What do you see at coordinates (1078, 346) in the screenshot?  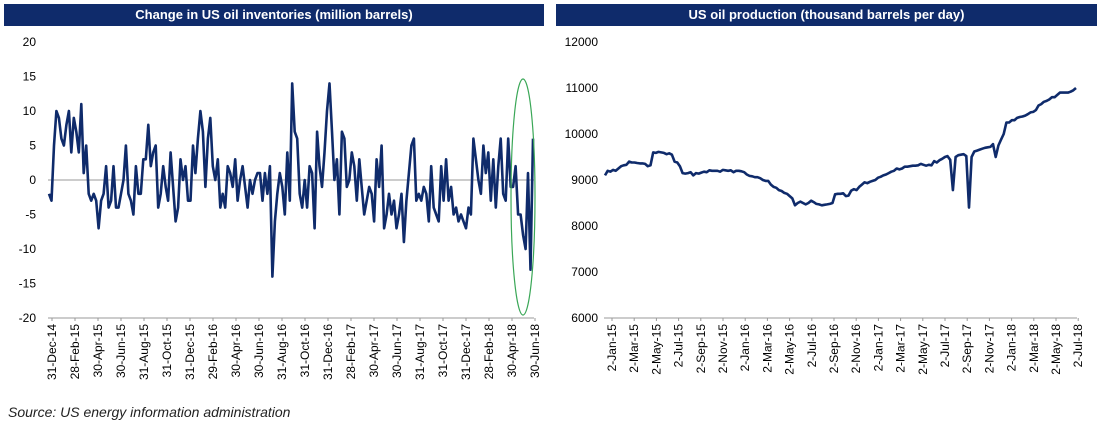 I see `x-tick-label: 2-Jul-18` at bounding box center [1078, 346].